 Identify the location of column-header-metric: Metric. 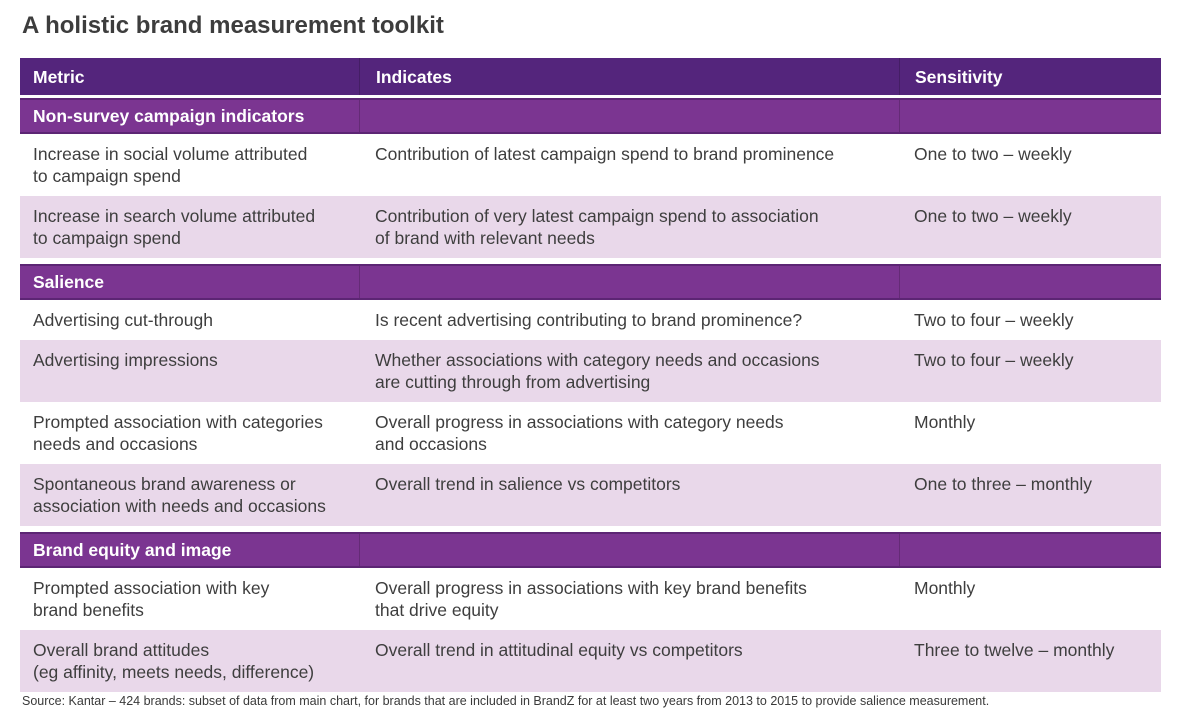
(59, 76).